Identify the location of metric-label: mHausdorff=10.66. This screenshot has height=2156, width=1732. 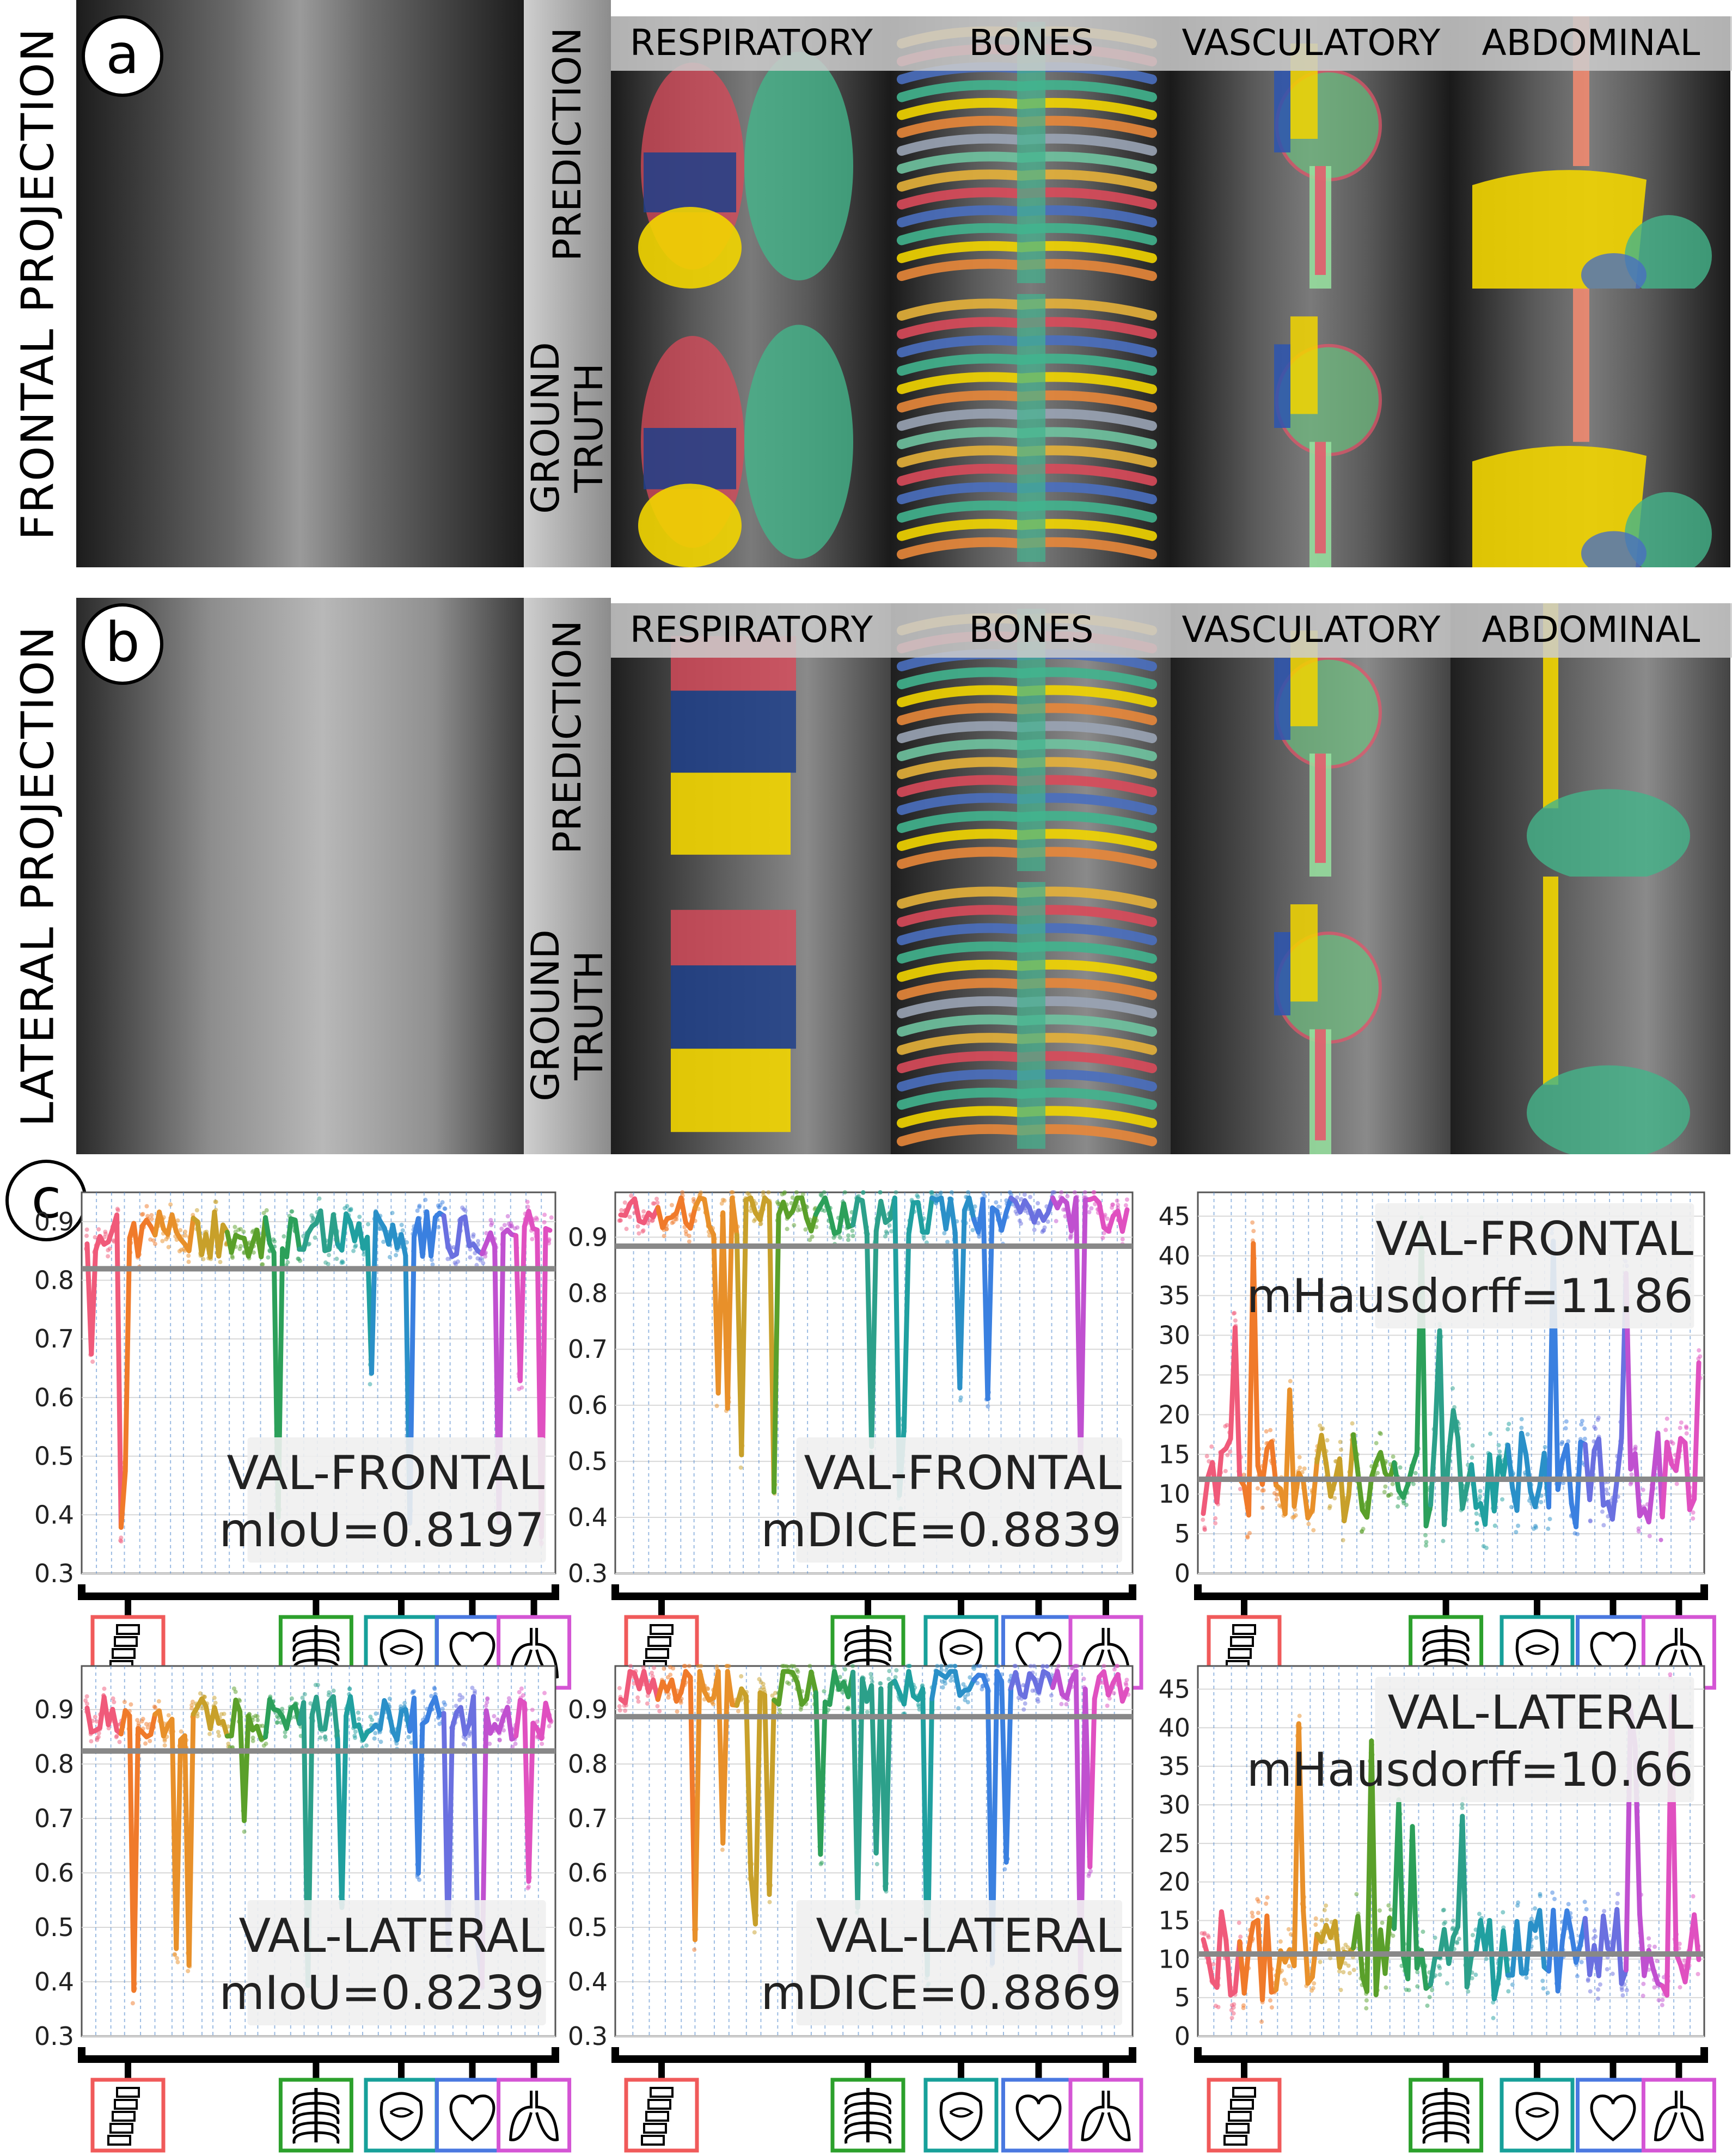
(1469, 1770).